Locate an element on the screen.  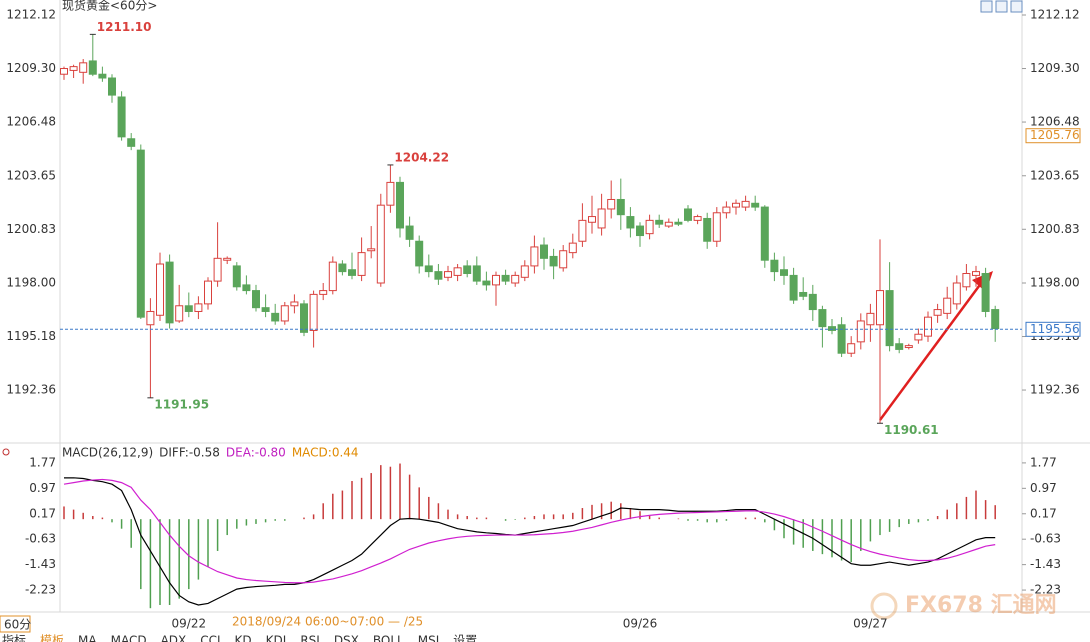
y-tick-label: 1.77 is located at coordinates (42, 462).